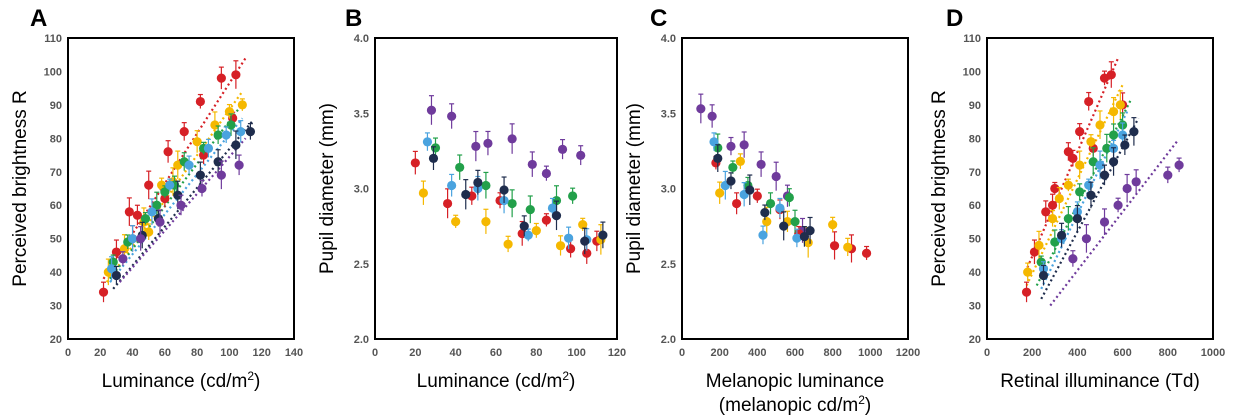 This screenshot has width=1238, height=418. Describe the element at coordinates (197, 353) in the screenshot. I see `x-tick-label: 80` at that location.